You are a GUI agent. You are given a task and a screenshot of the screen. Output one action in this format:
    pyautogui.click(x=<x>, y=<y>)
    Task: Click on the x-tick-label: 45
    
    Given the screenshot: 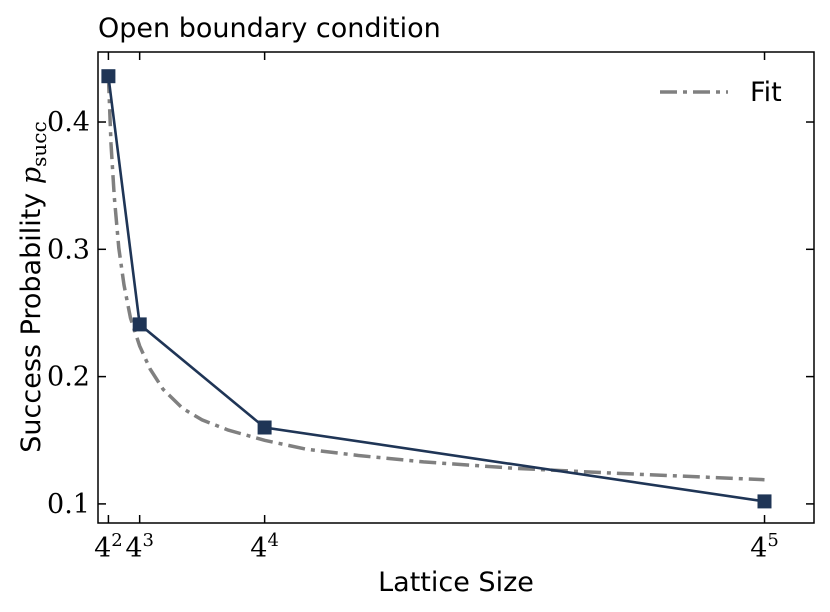 What is the action you would take?
    pyautogui.click(x=764, y=547)
    